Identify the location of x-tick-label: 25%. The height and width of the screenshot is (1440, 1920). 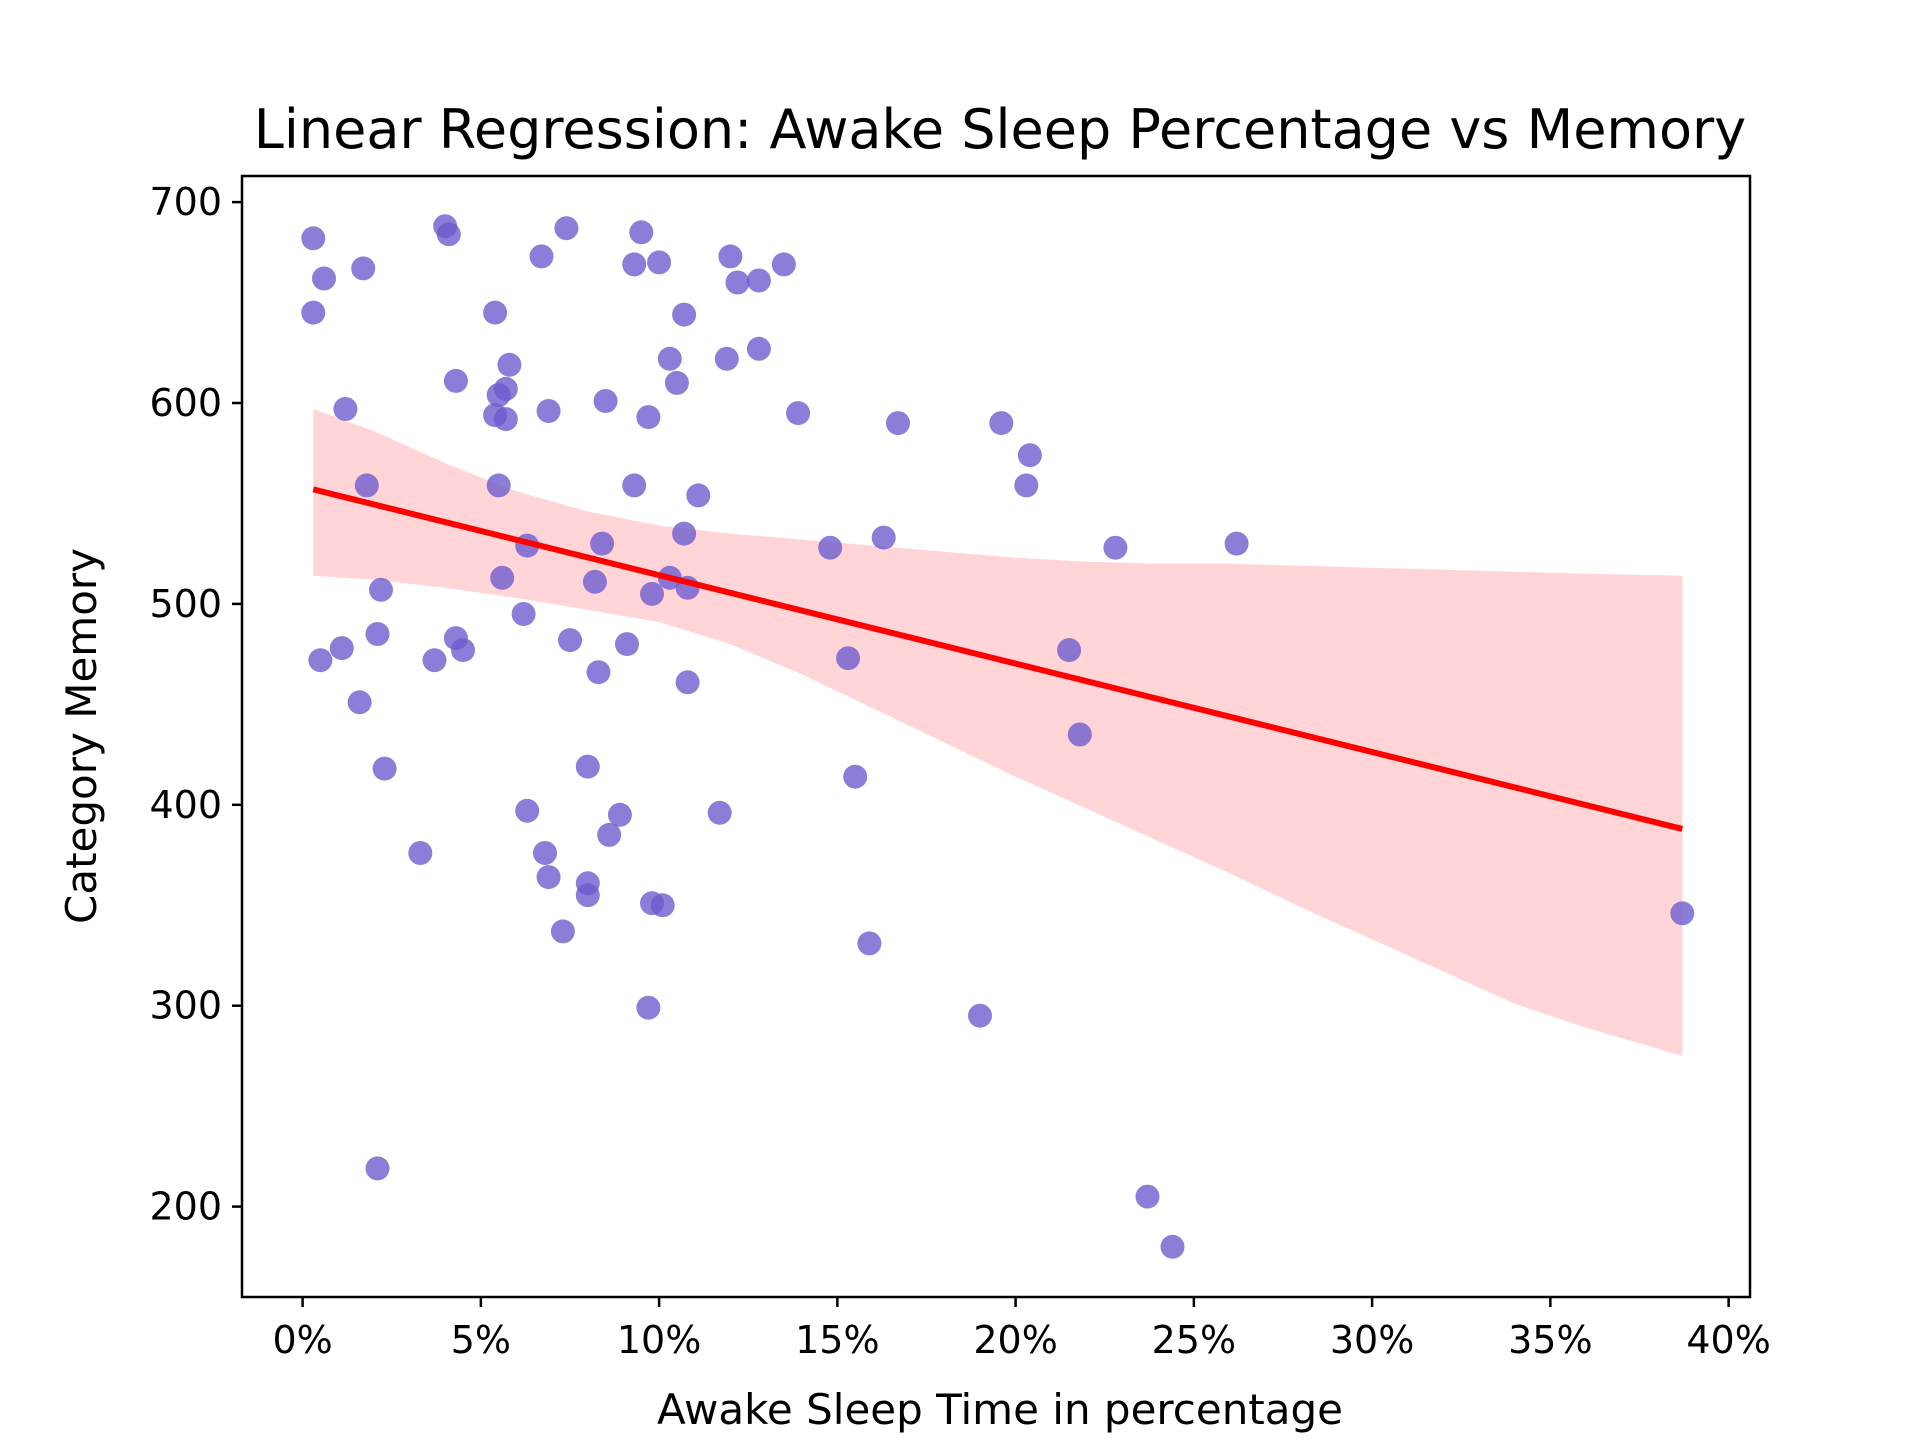
(1194, 1340).